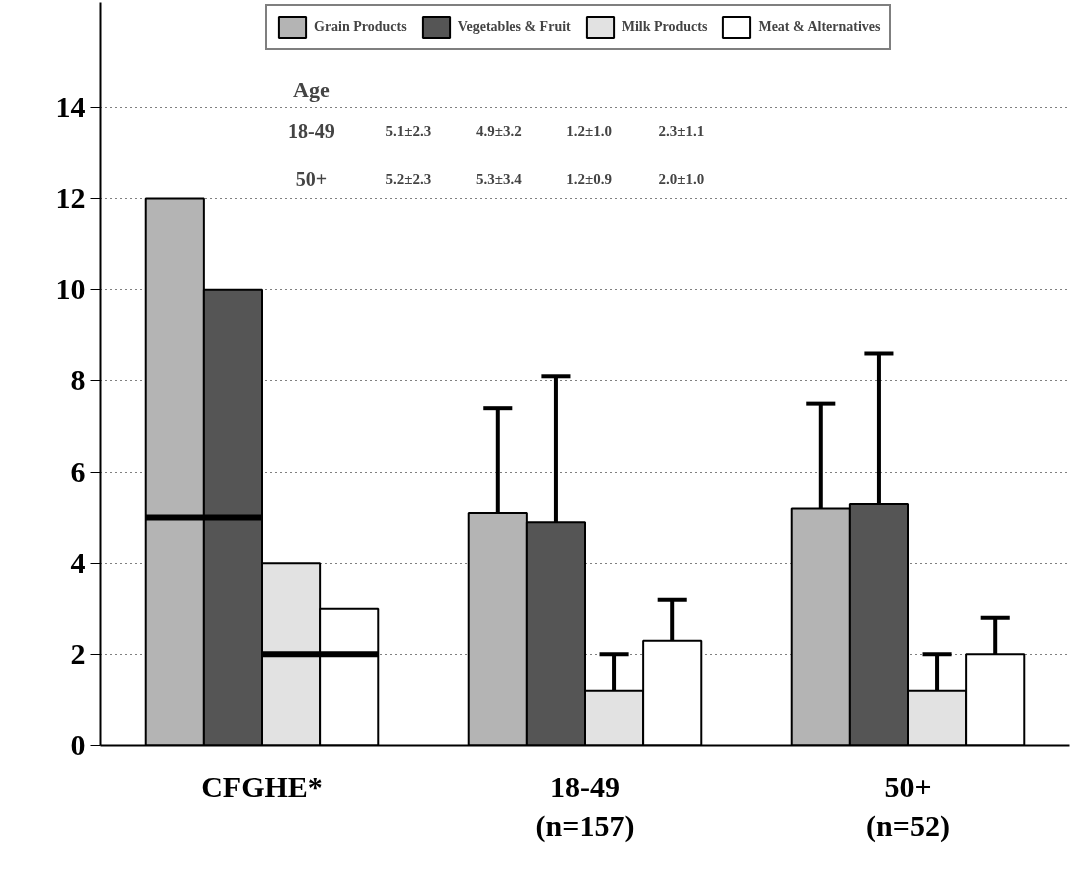  Describe the element at coordinates (664, 27) in the screenshot. I see `legend-label: Milk Products` at that location.